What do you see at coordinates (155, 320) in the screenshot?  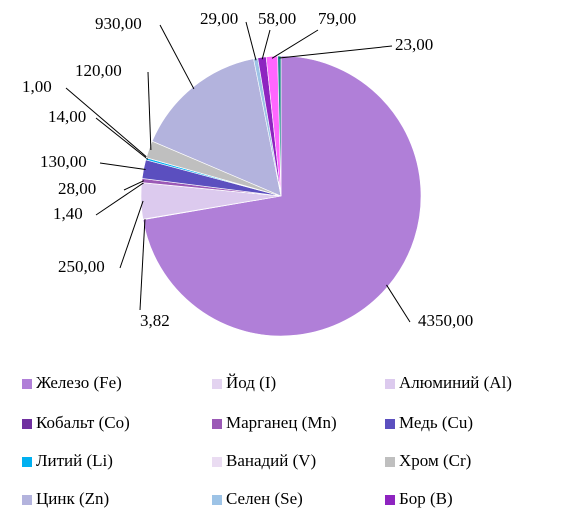 I see `data-label: 3,82` at bounding box center [155, 320].